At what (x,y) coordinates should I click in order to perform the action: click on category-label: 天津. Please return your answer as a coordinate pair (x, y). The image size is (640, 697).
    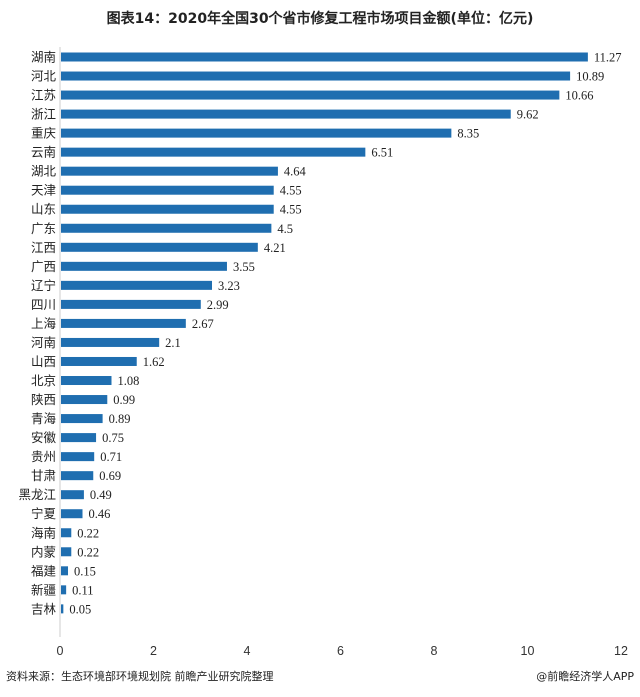
    Looking at the image, I should click on (43, 190).